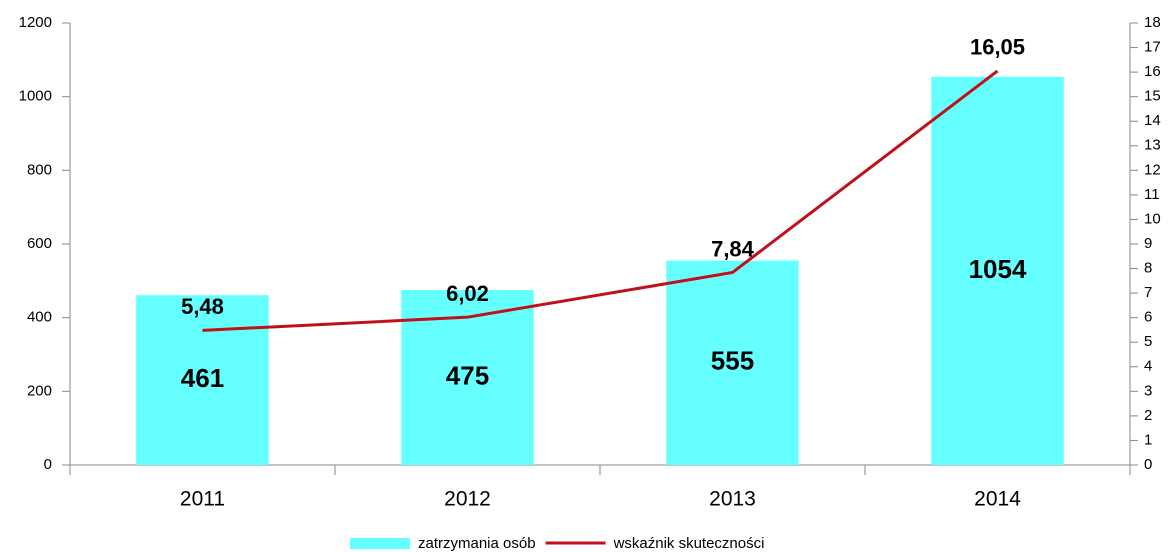 The height and width of the screenshot is (552, 1174). Describe the element at coordinates (35, 96) in the screenshot. I see `y-tick-label: 1000` at that location.